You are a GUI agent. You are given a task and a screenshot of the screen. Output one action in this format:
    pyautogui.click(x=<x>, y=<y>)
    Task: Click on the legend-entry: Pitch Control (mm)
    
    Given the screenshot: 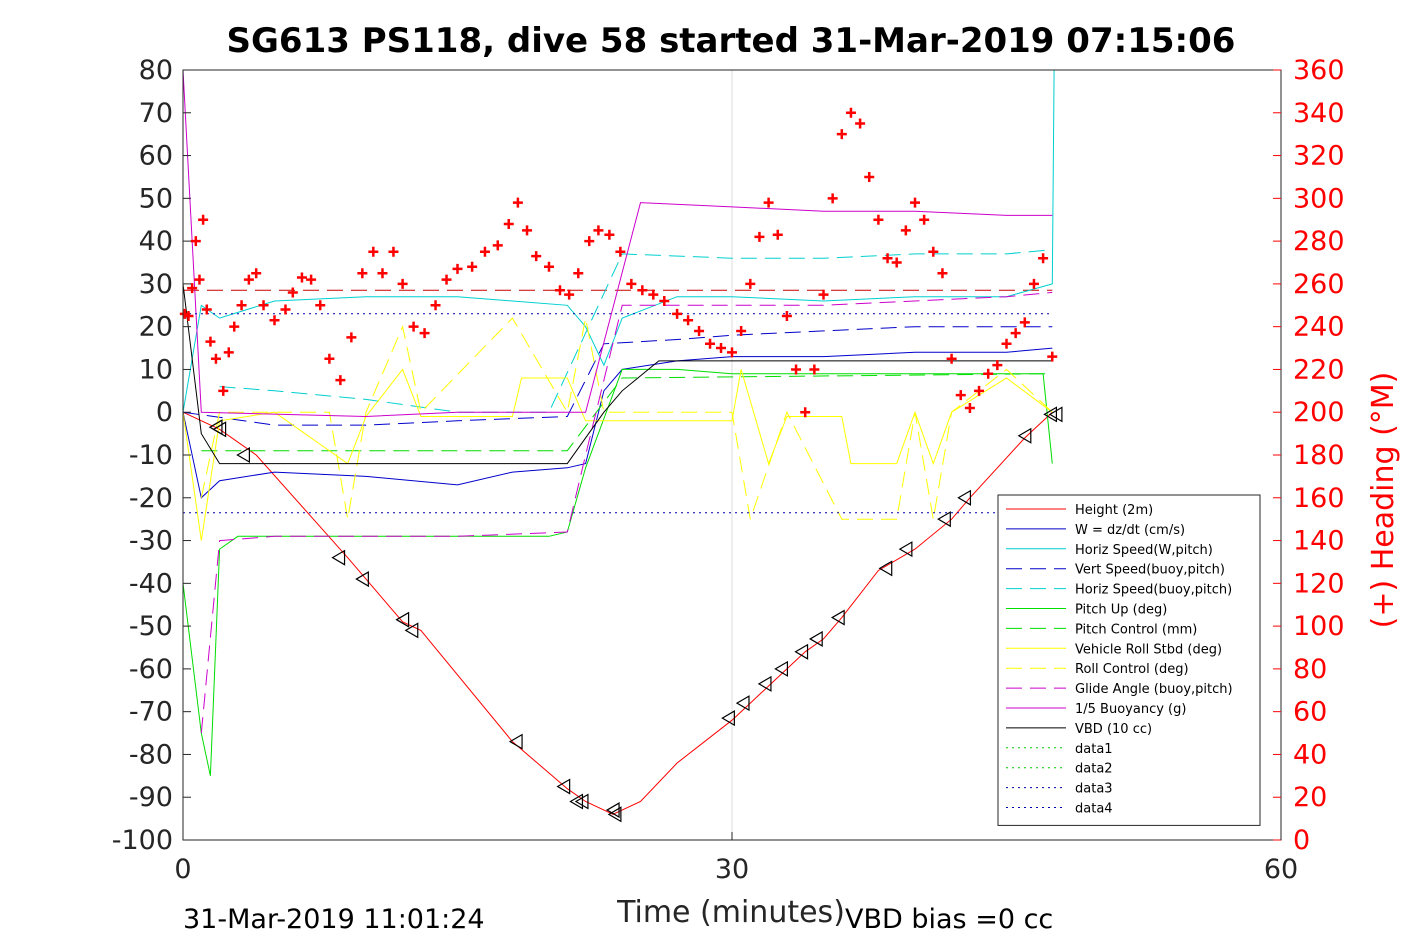 What is the action you would take?
    pyautogui.click(x=1136, y=629)
    